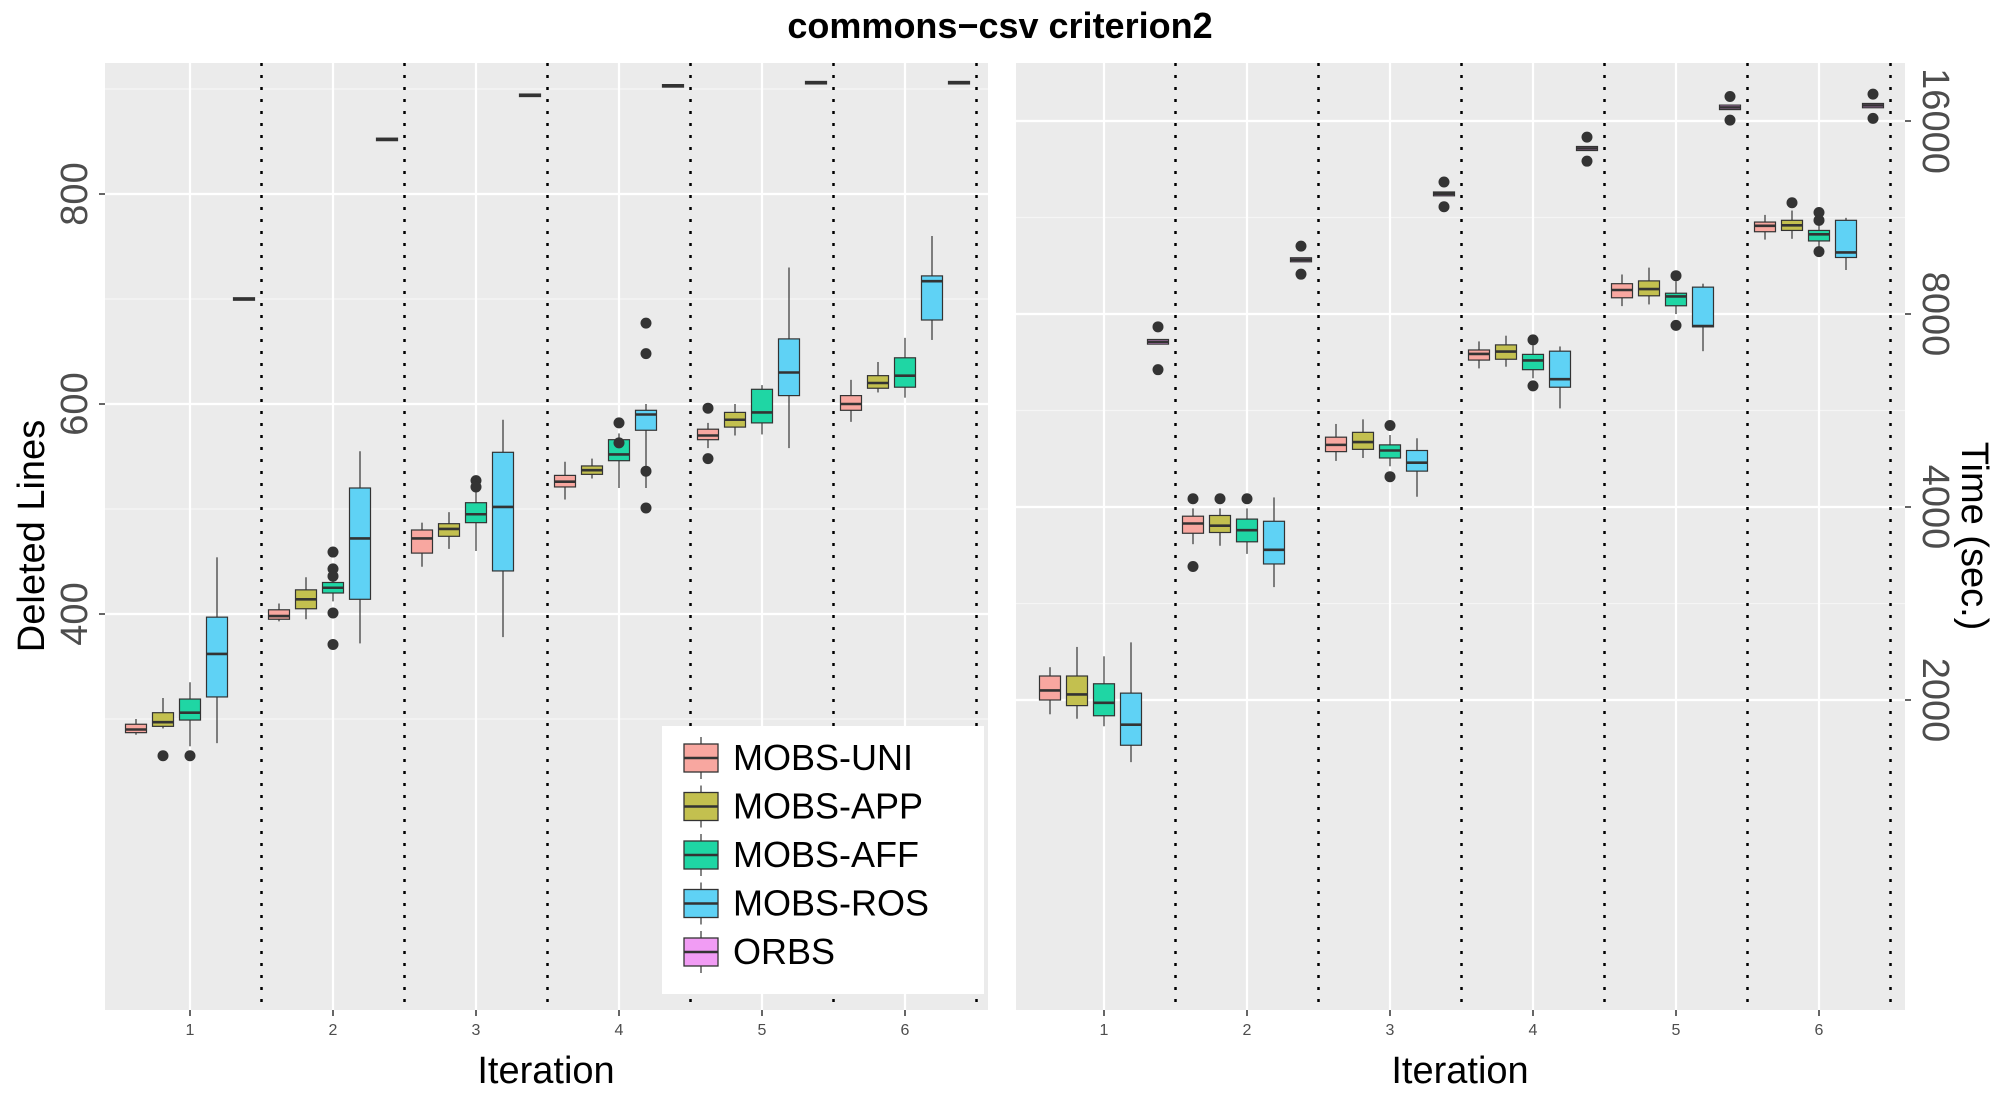 The width and height of the screenshot is (2000, 1100). Describe the element at coordinates (1935, 314) in the screenshot. I see `y-tick-label: 8000` at that location.